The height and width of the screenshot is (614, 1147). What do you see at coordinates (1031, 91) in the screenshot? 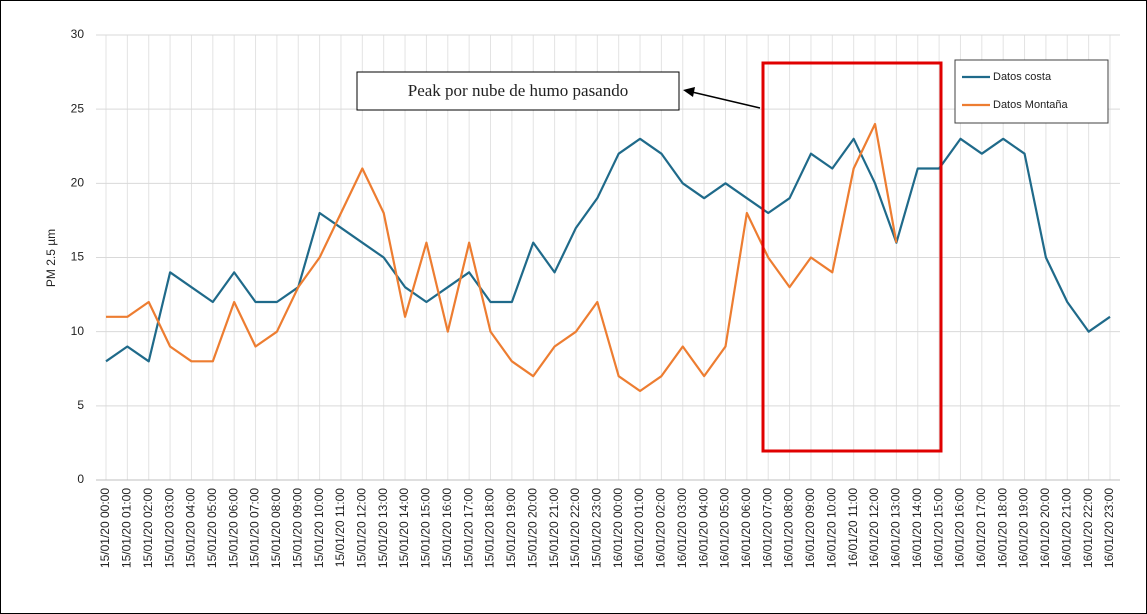
I see `legend-box` at bounding box center [1031, 91].